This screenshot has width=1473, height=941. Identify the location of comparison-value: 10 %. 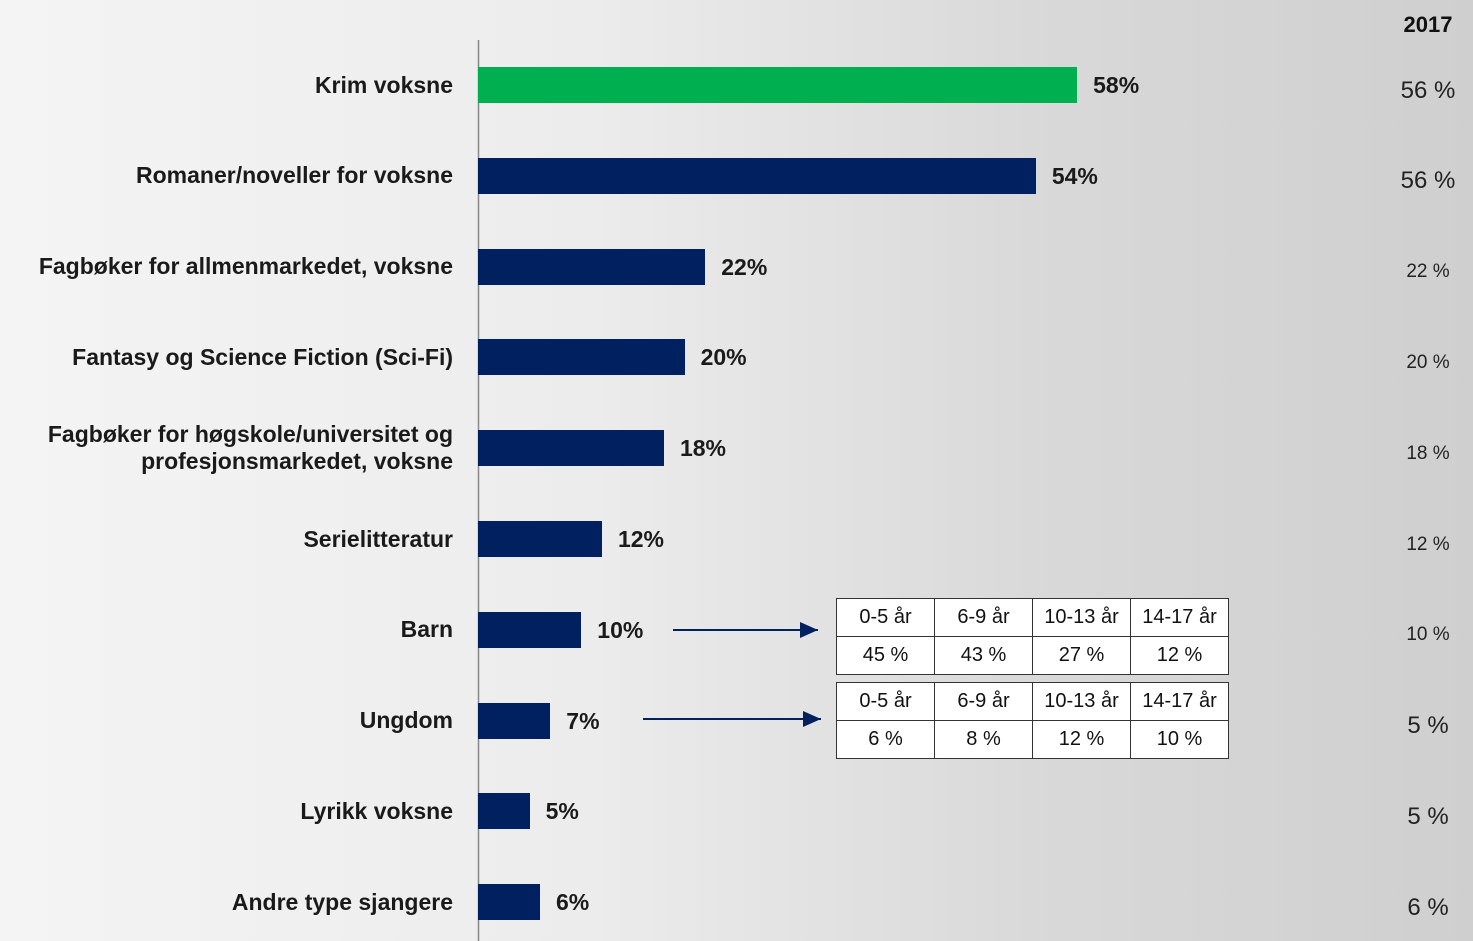
(1428, 635).